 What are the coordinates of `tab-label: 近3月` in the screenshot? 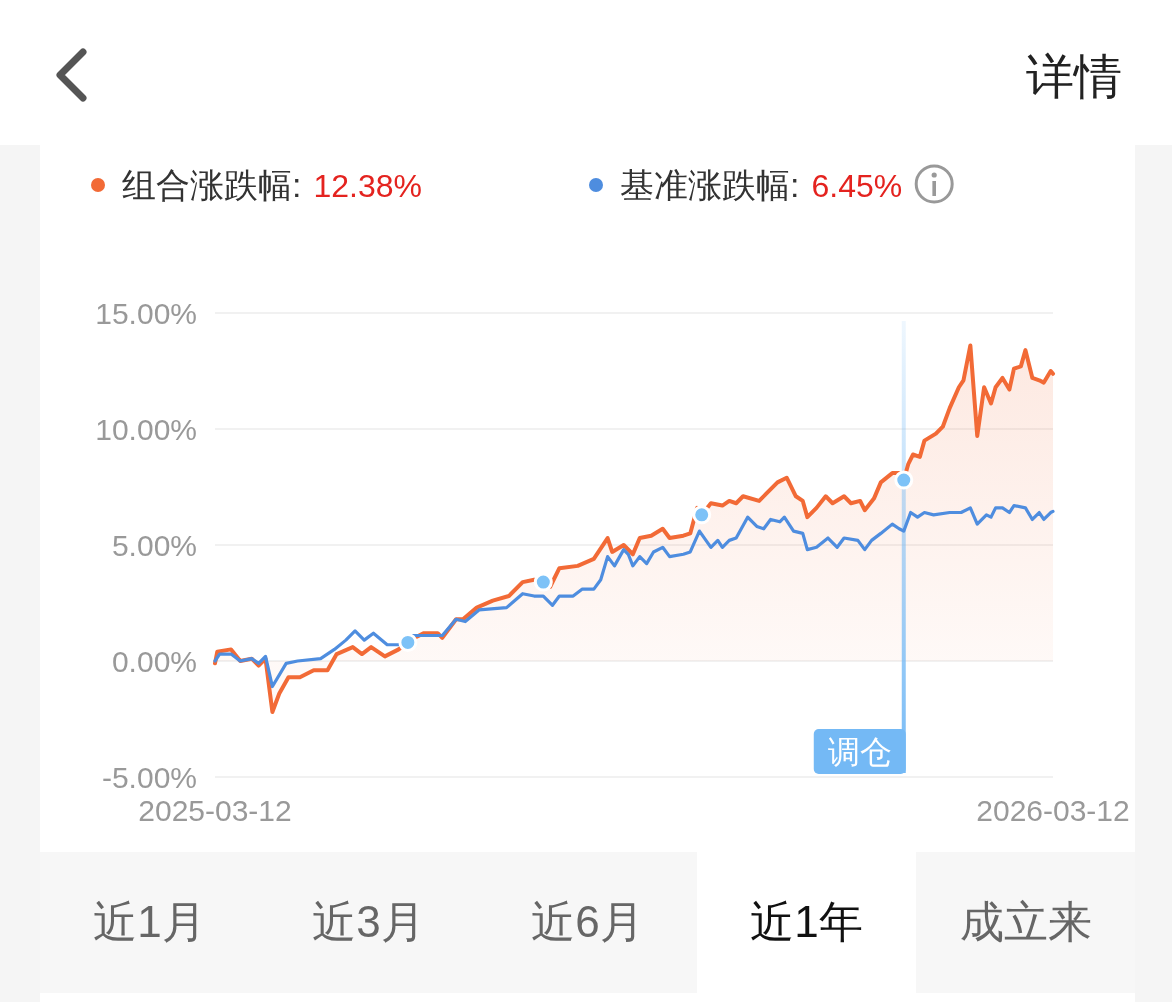 It's located at (368, 921).